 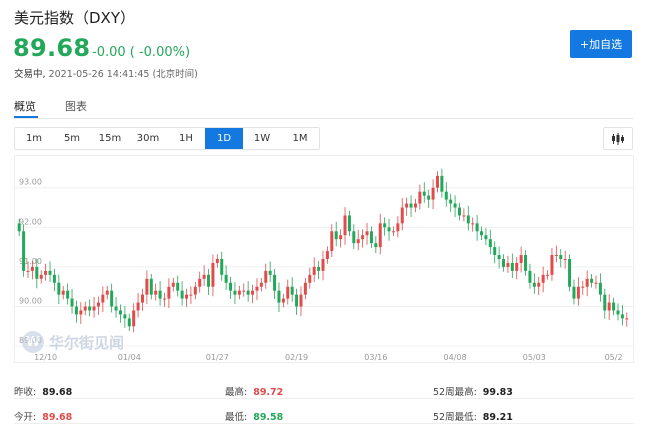 I want to click on period-30m: 30m, so click(x=148, y=138).